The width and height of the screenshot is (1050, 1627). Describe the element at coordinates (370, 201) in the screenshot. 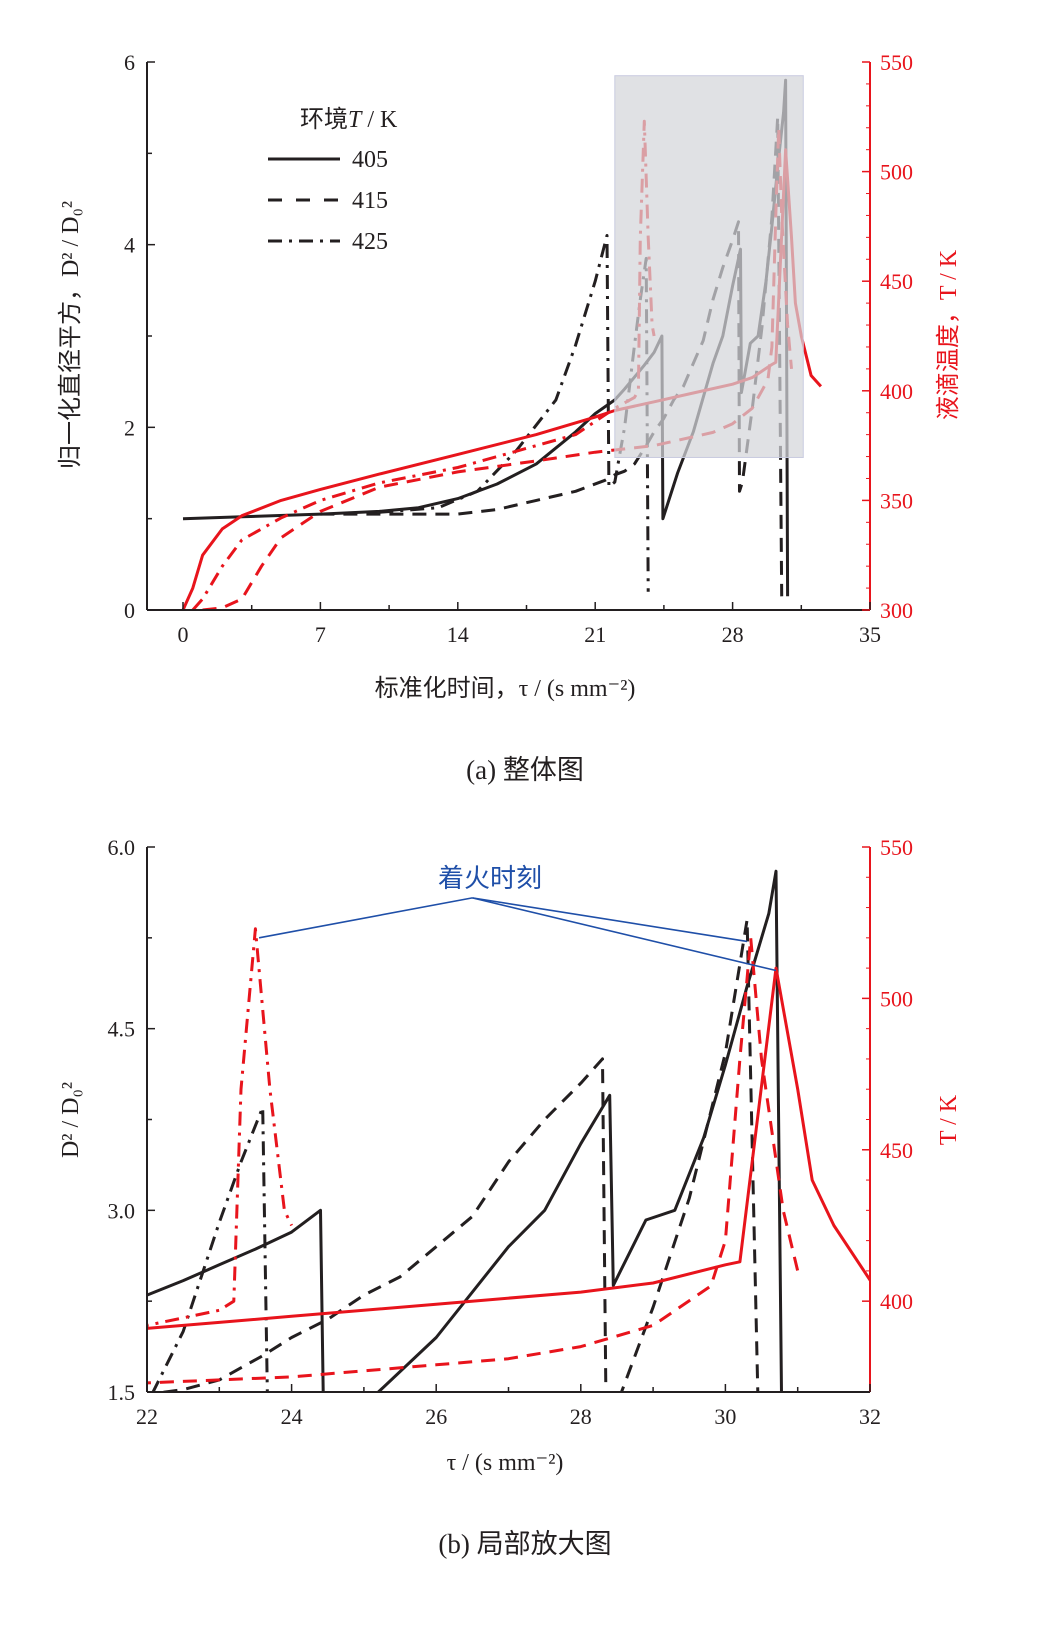

I see `legend-label-415: 415` at that location.